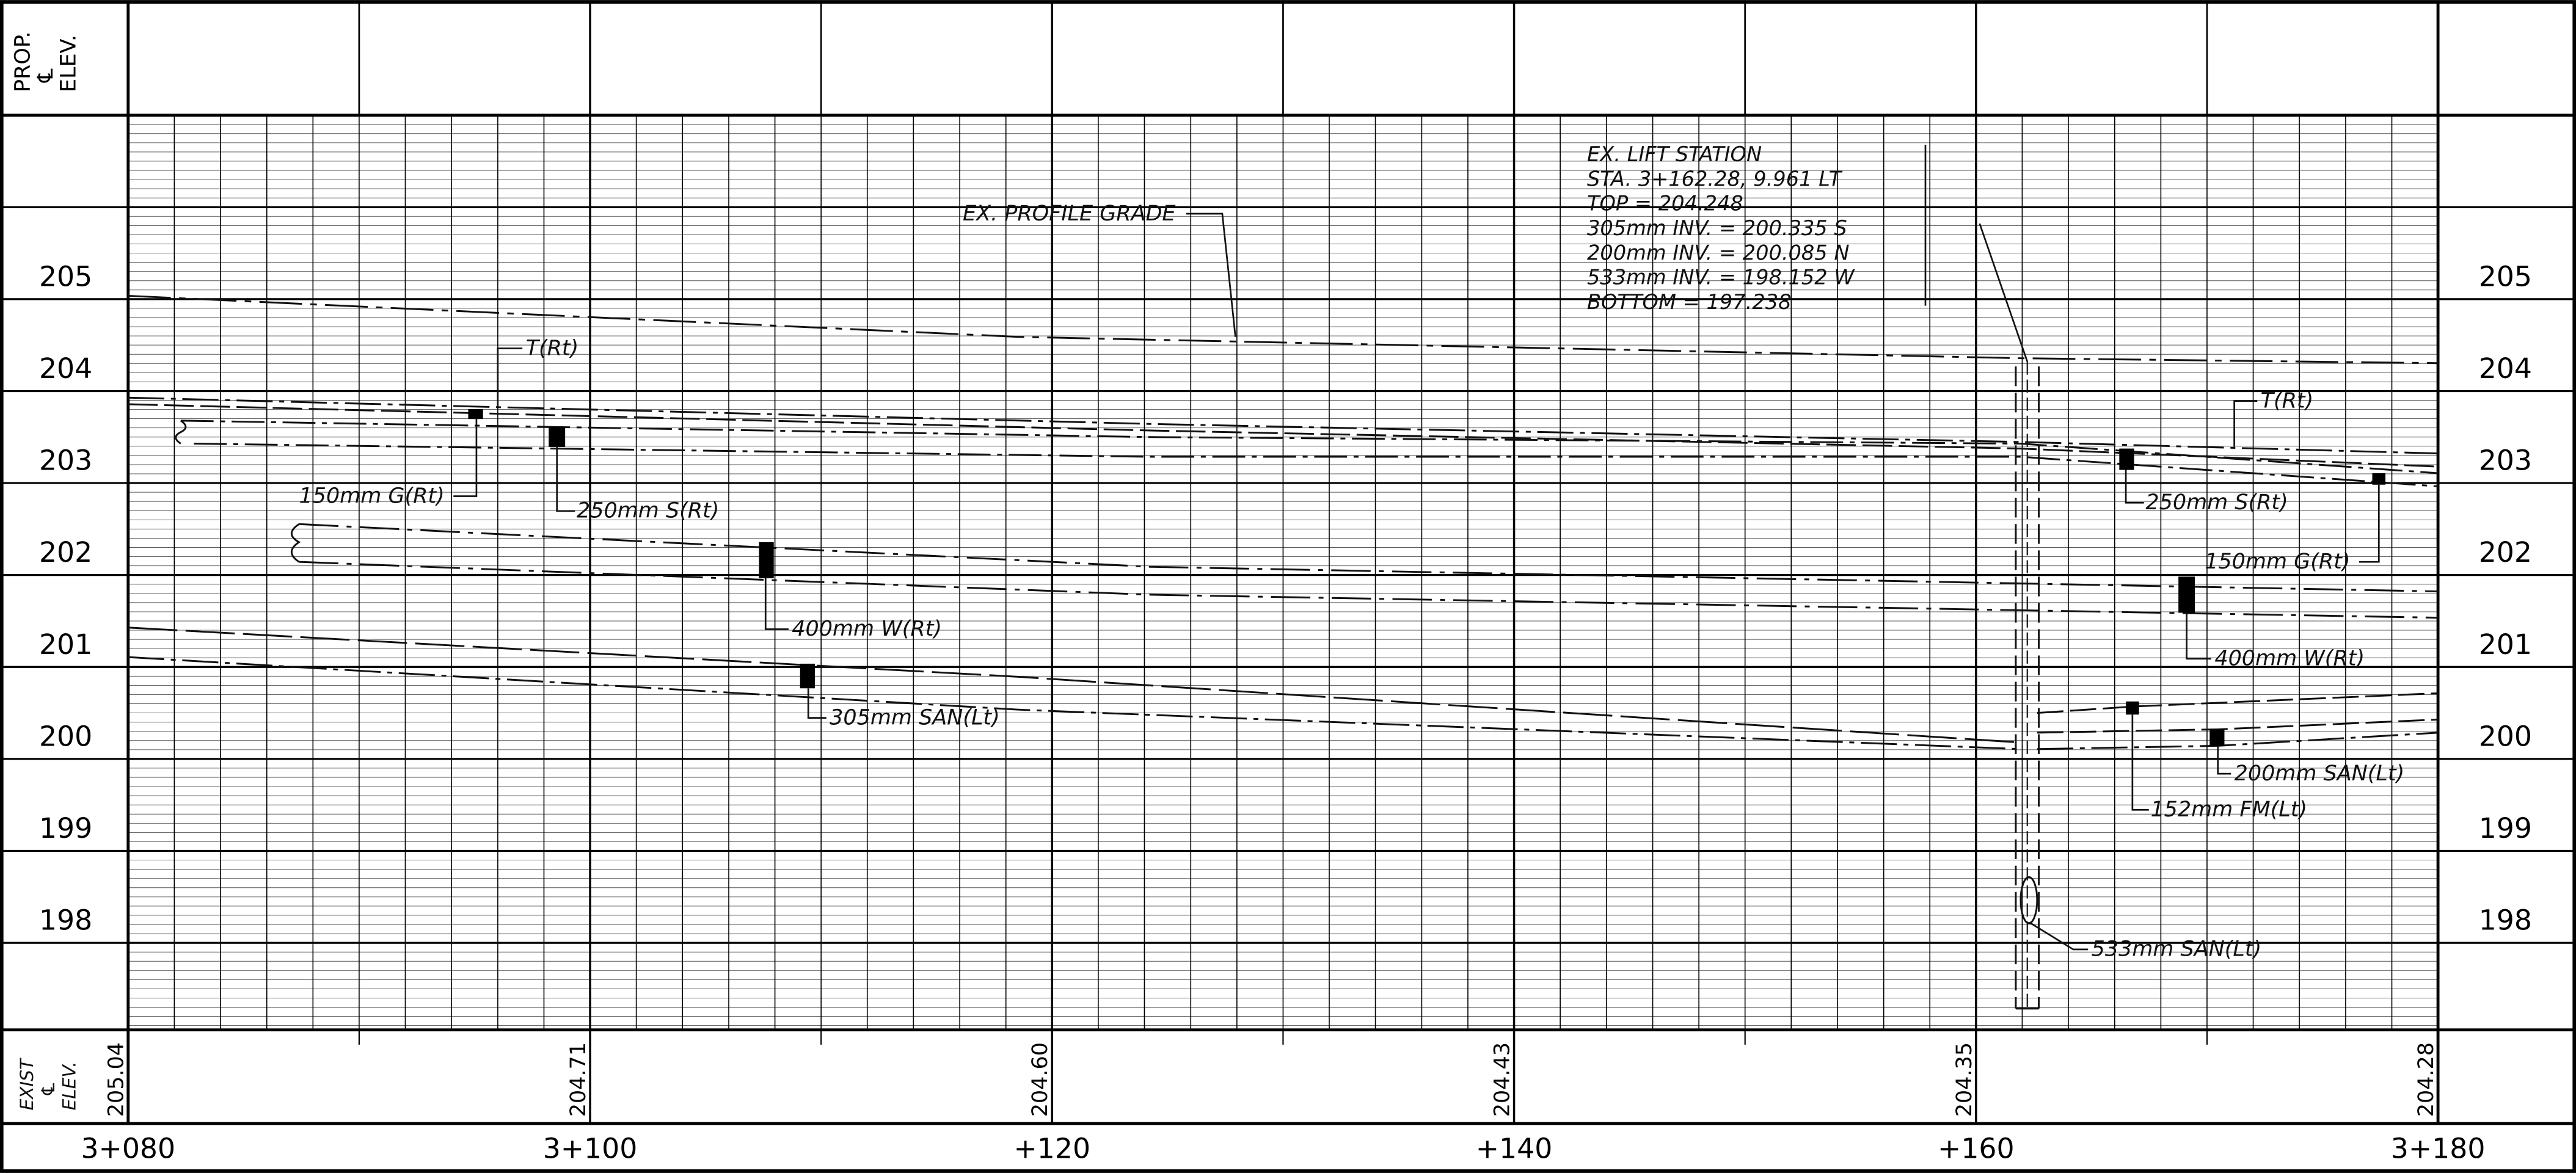 The height and width of the screenshot is (1173, 2576). What do you see at coordinates (1977, 1148) in the screenshot?
I see `station-label: +160` at bounding box center [1977, 1148].